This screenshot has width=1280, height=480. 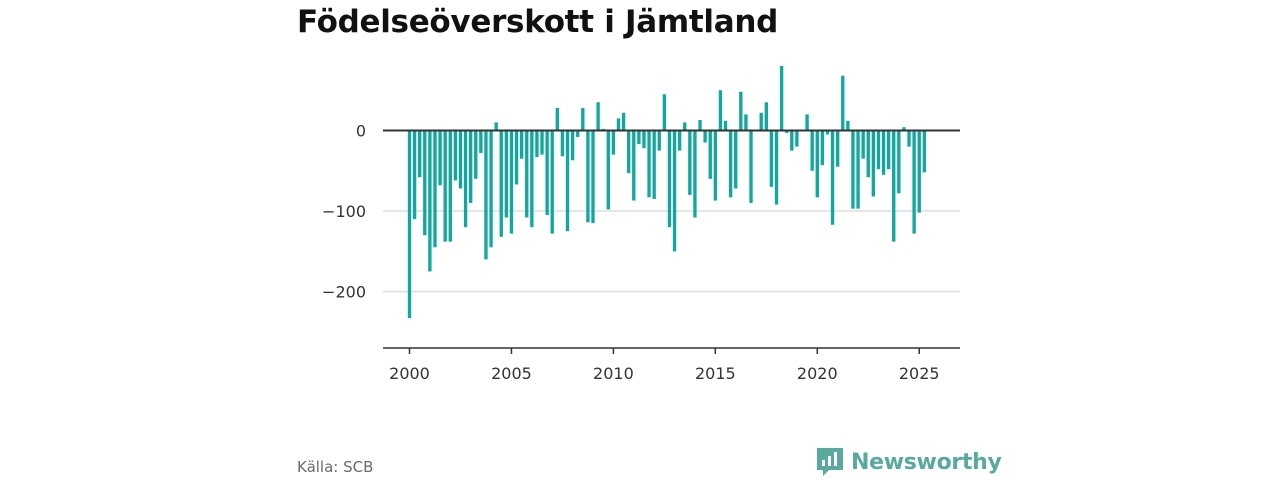 I want to click on x-tick-label: 2010, so click(x=613, y=373).